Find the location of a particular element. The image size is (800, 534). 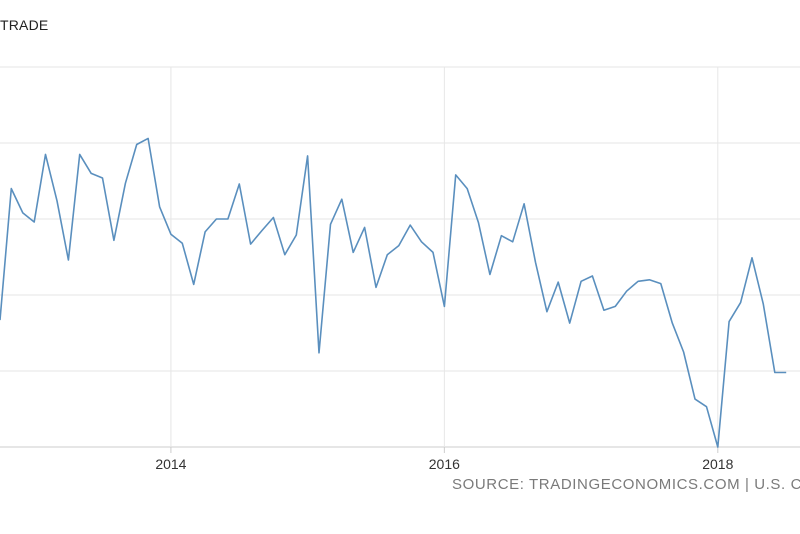

source-attribution: SOURCE: TRADINGECONOMICS.COM | U.S. CEN is located at coordinates (626, 484).